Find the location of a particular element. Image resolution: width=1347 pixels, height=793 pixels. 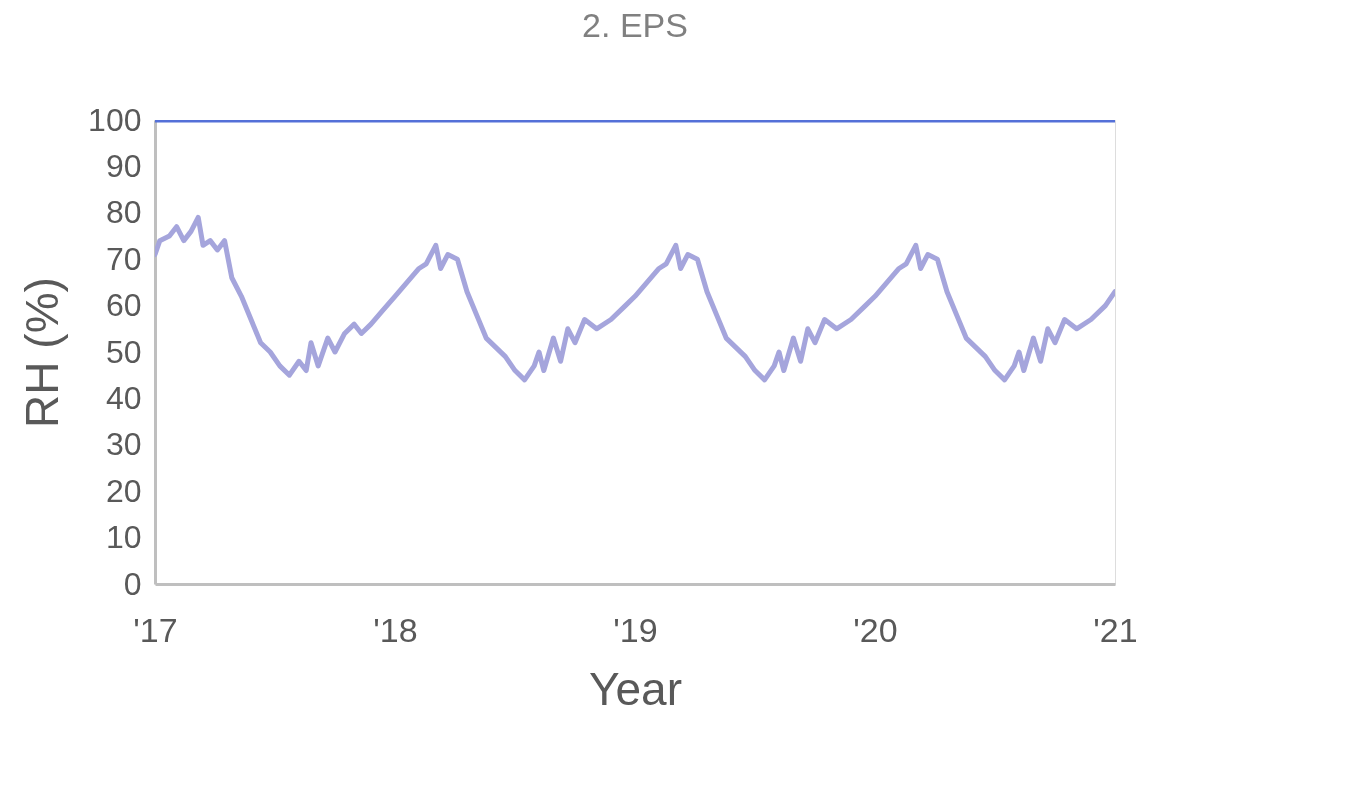

y-tick-label: 0 is located at coordinates (132, 583).